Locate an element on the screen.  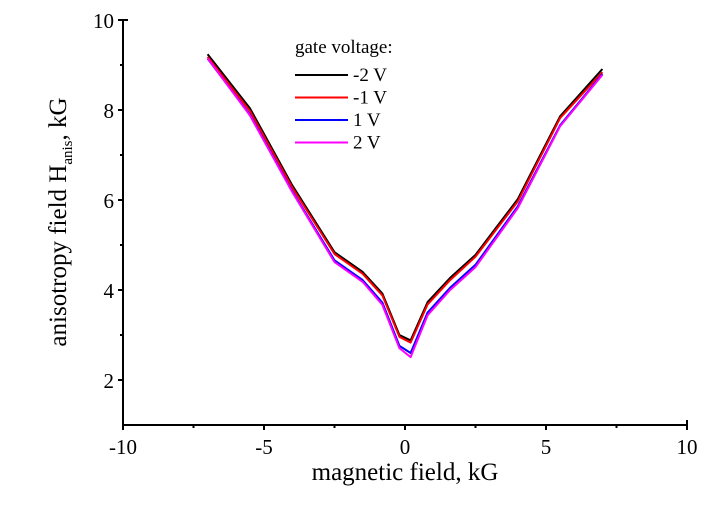
y-tick-label: 8 is located at coordinates (109, 111).